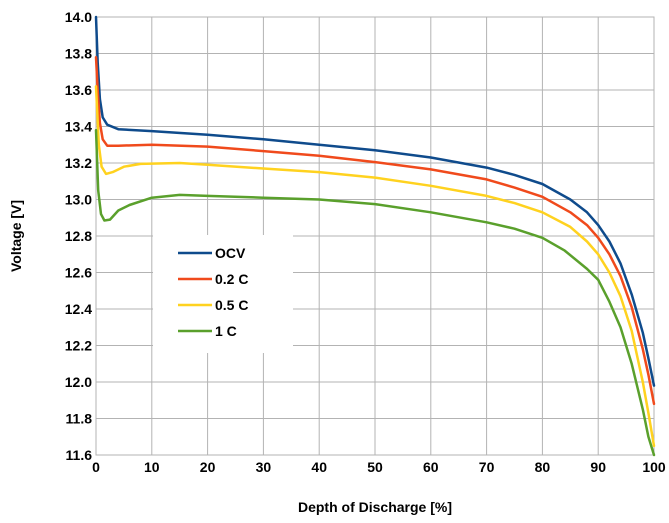 The image size is (669, 523). What do you see at coordinates (319, 467) in the screenshot?
I see `x-tick-label: 40` at bounding box center [319, 467].